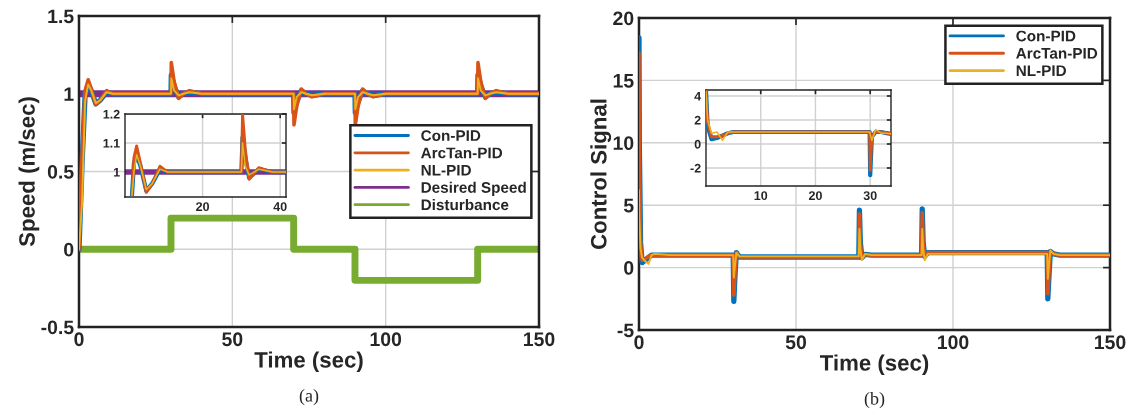 Image resolution: width=1133 pixels, height=416 pixels. I want to click on y-tick-label: -2, so click(695, 168).